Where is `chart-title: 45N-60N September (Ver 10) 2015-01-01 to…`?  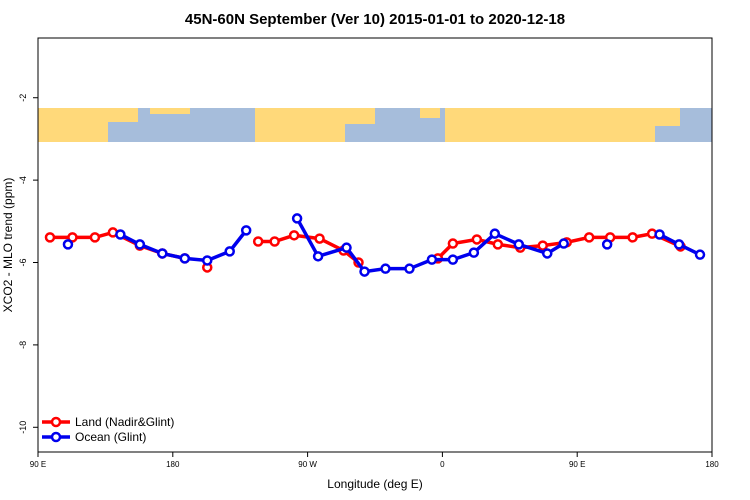 chart-title: 45N-60N September (Ver 10) 2015-01-01 to… is located at coordinates (375, 19).